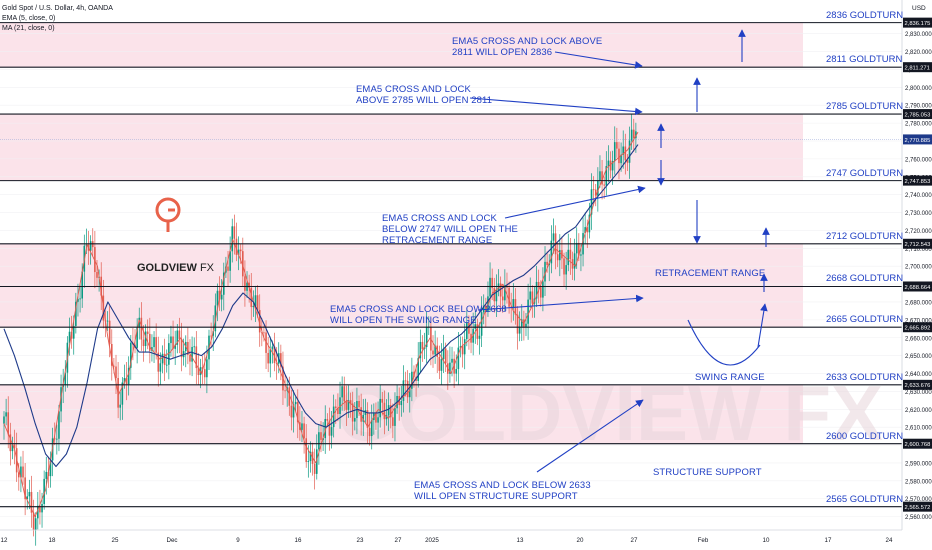 This screenshot has width=932, height=550. I want to click on price-tick-label: 2,630.000, so click(918, 393).